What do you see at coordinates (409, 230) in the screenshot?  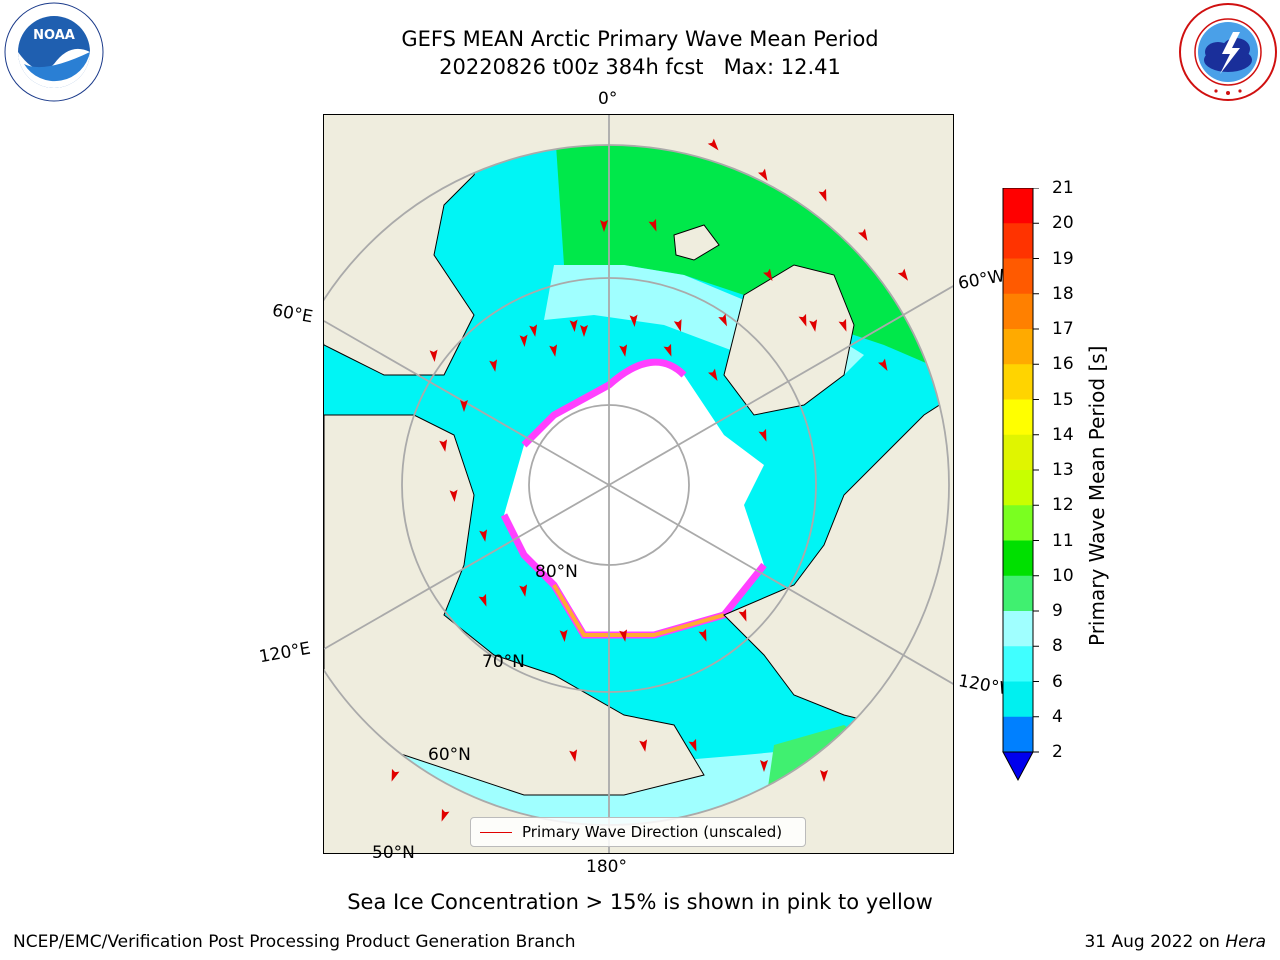 I see `land-corner` at bounding box center [409, 230].